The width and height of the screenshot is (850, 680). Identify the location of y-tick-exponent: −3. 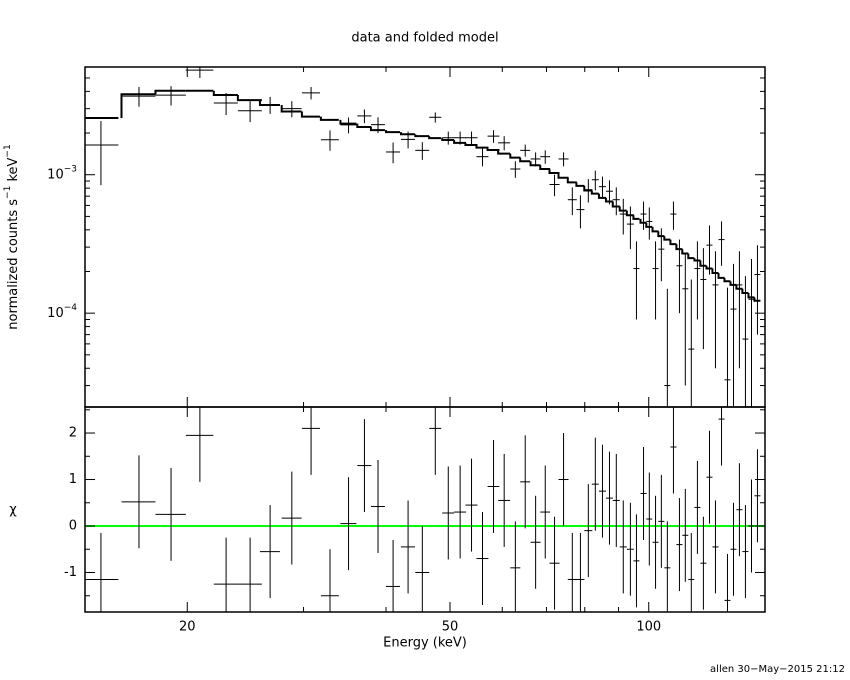
(70, 169).